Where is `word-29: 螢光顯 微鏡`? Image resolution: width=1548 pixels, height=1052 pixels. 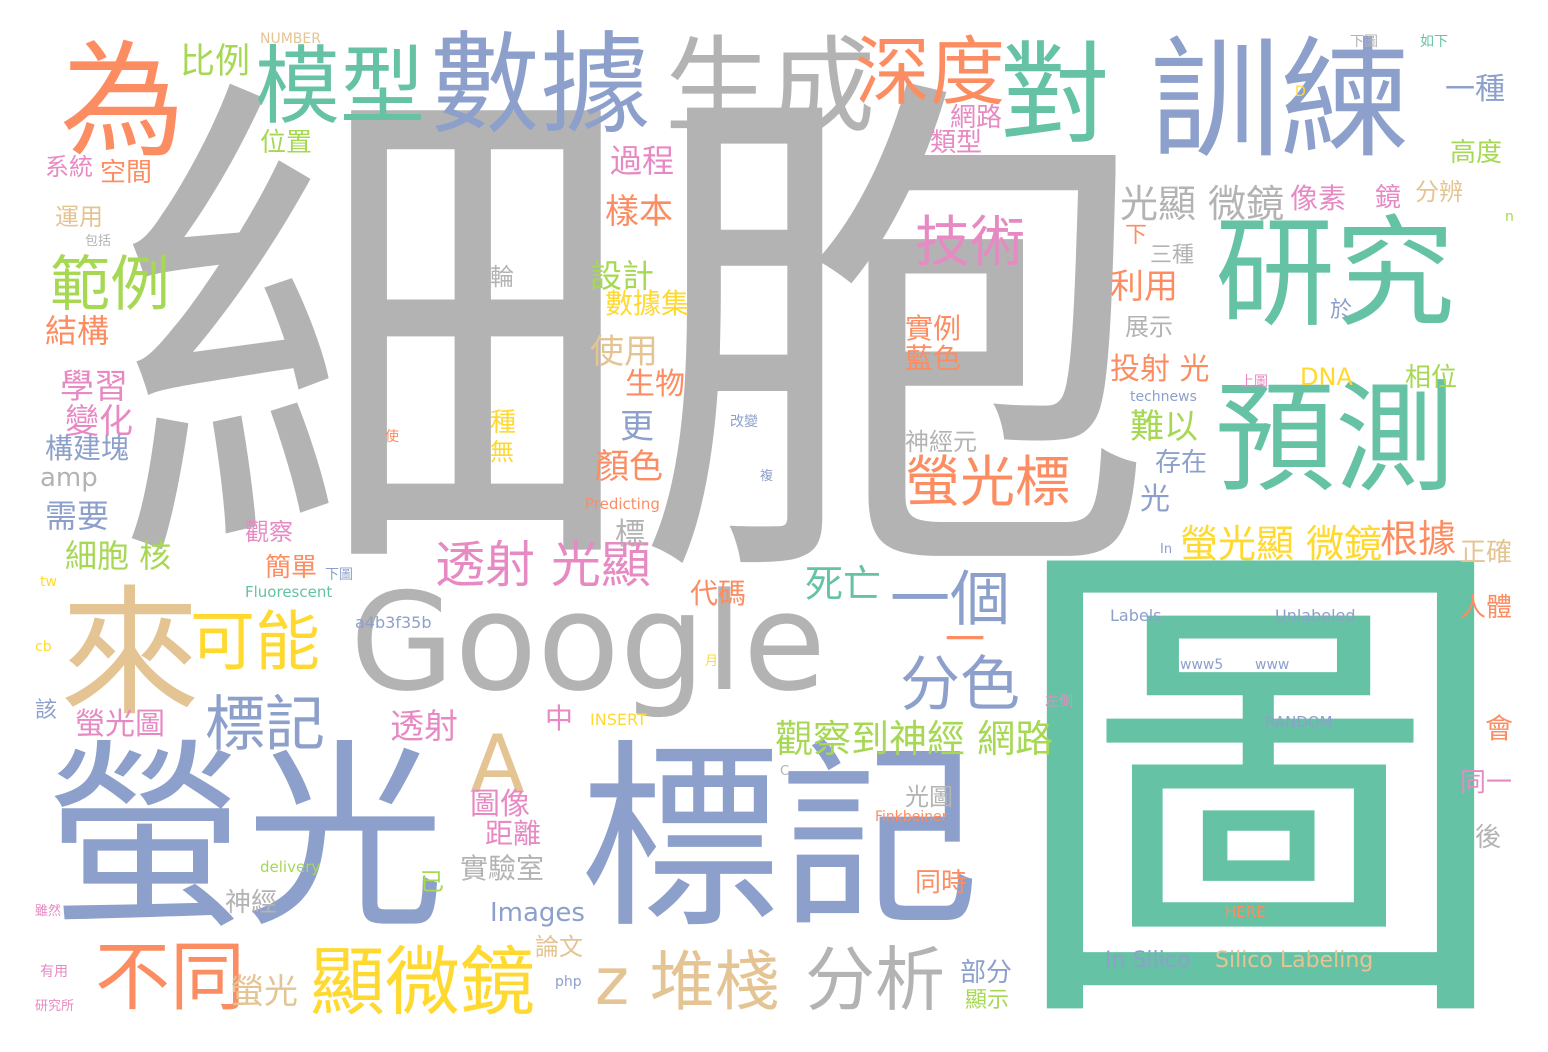
word-29: 螢光顯 微鏡 is located at coordinates (1281, 544).